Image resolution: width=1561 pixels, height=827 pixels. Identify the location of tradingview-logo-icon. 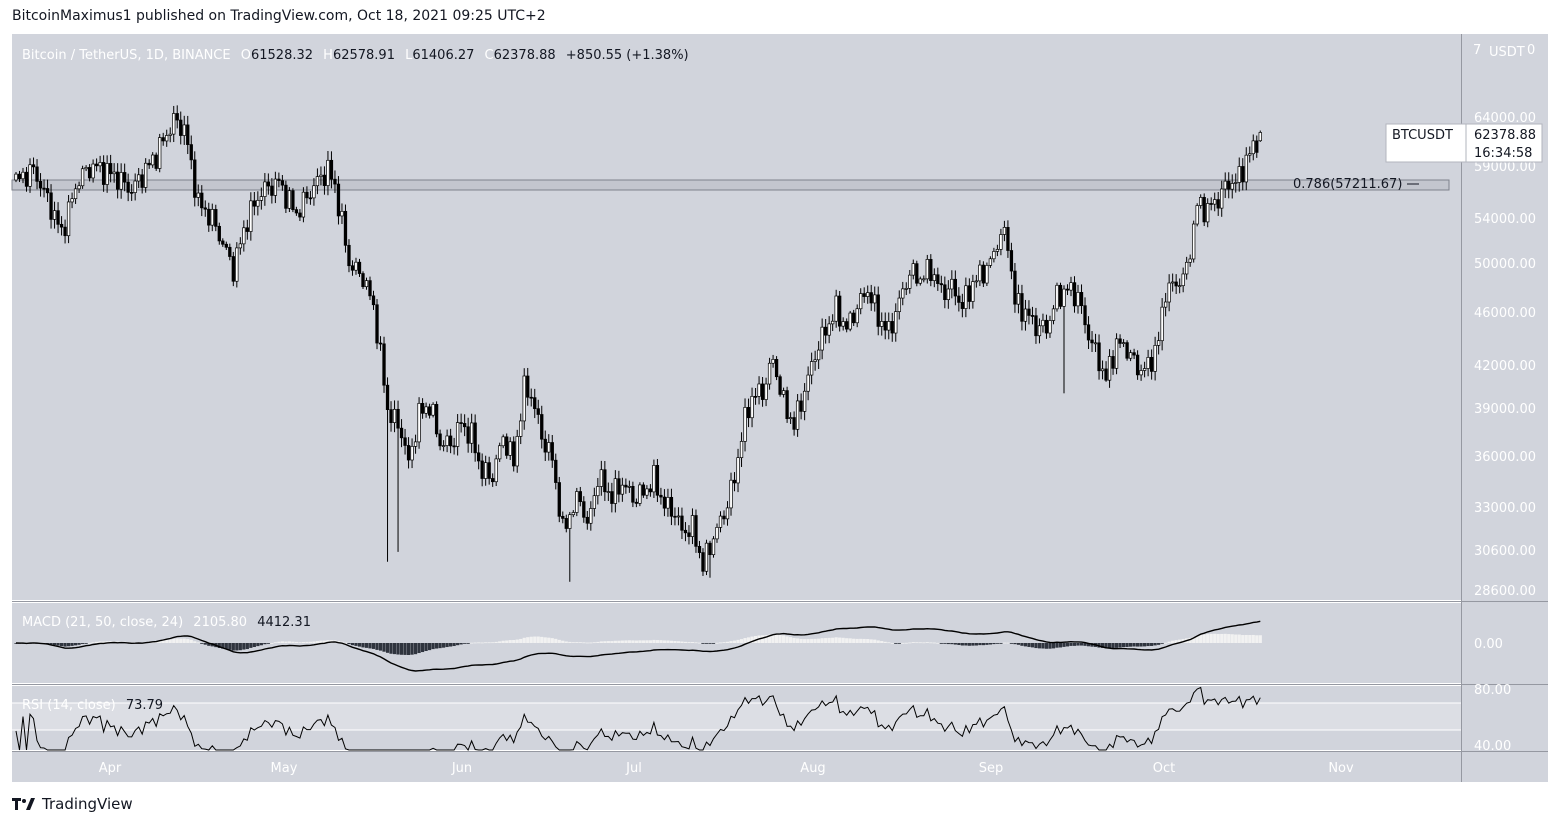
(24, 804).